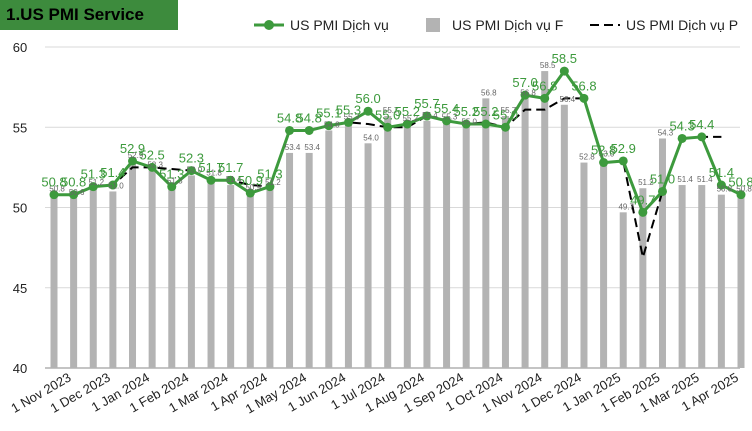 The image size is (752, 431). I want to click on line-data-label: 51.0, so click(662, 178).